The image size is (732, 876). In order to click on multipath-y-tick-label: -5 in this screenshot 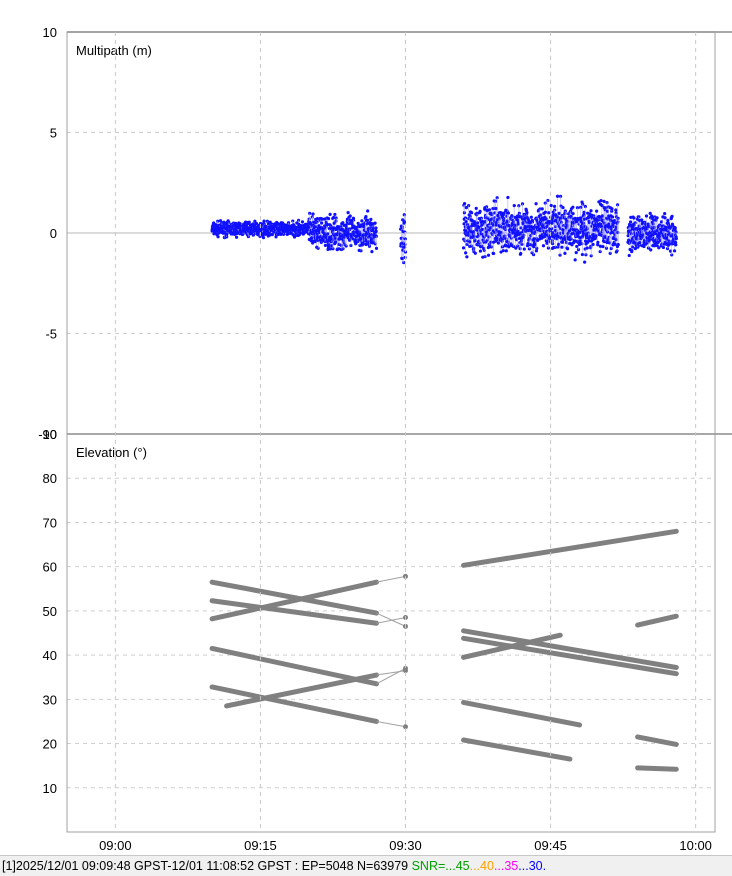, I will do `click(51, 334)`.